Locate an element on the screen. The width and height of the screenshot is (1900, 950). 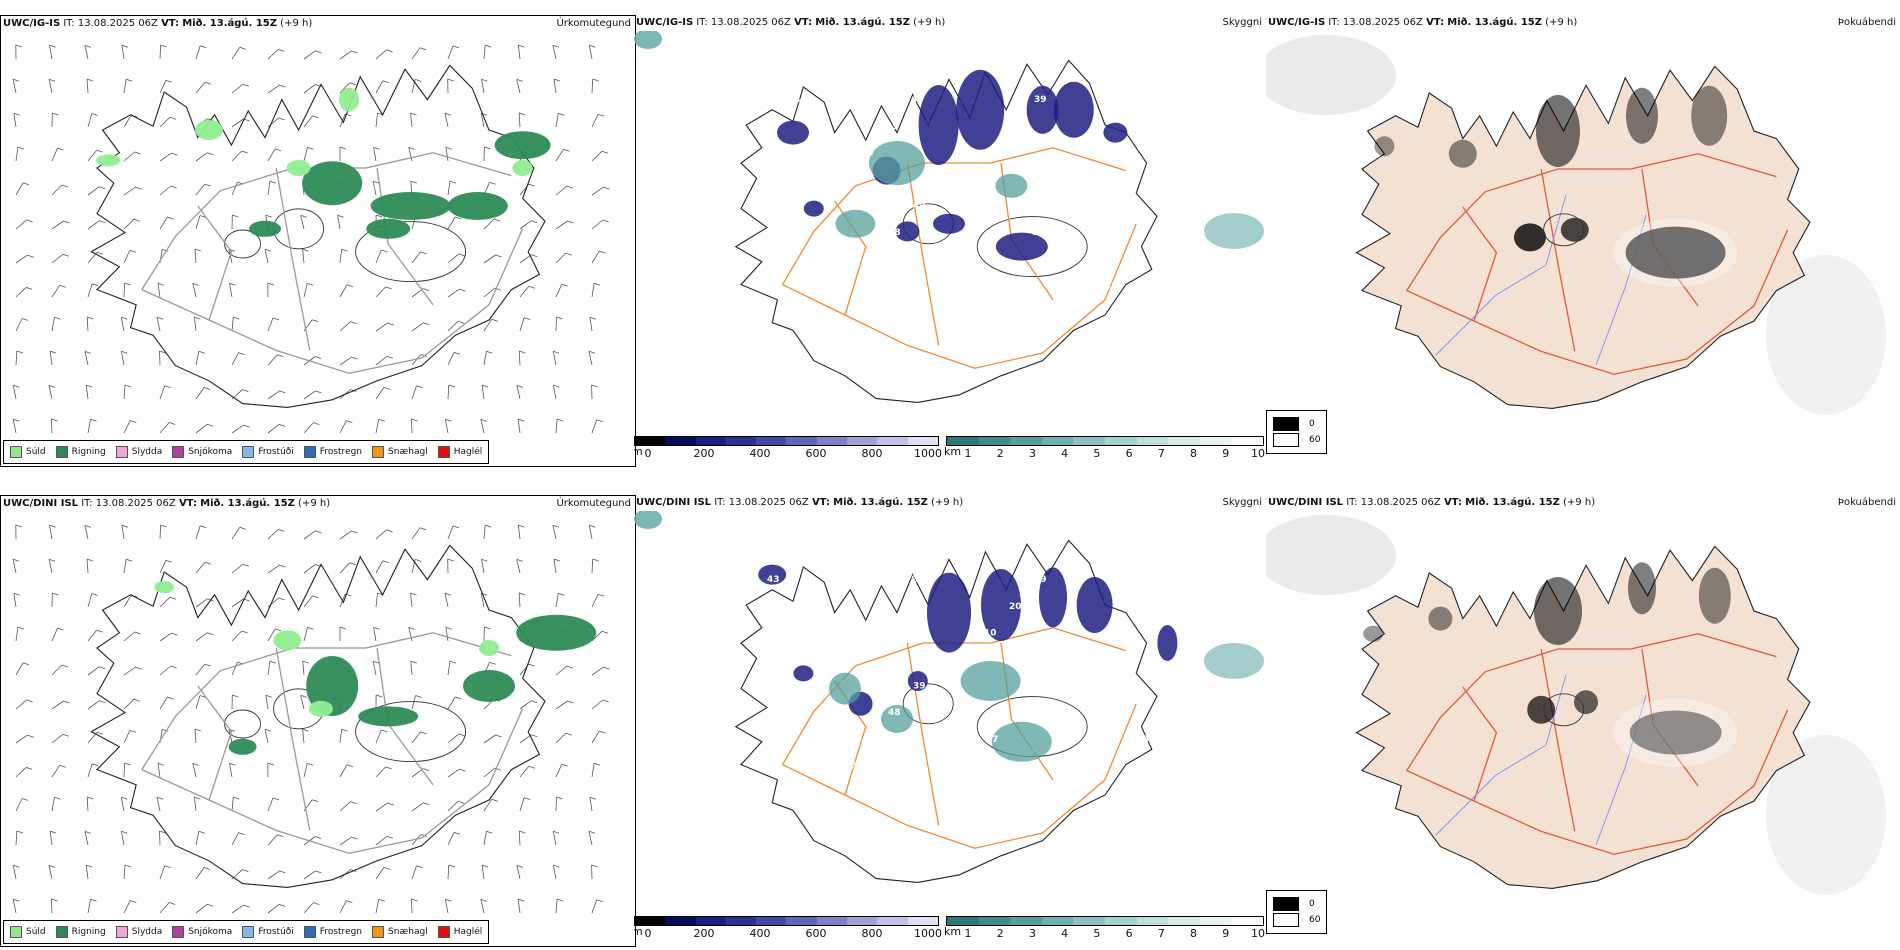
panel-parameter: Skyggni is located at coordinates (1242, 22).